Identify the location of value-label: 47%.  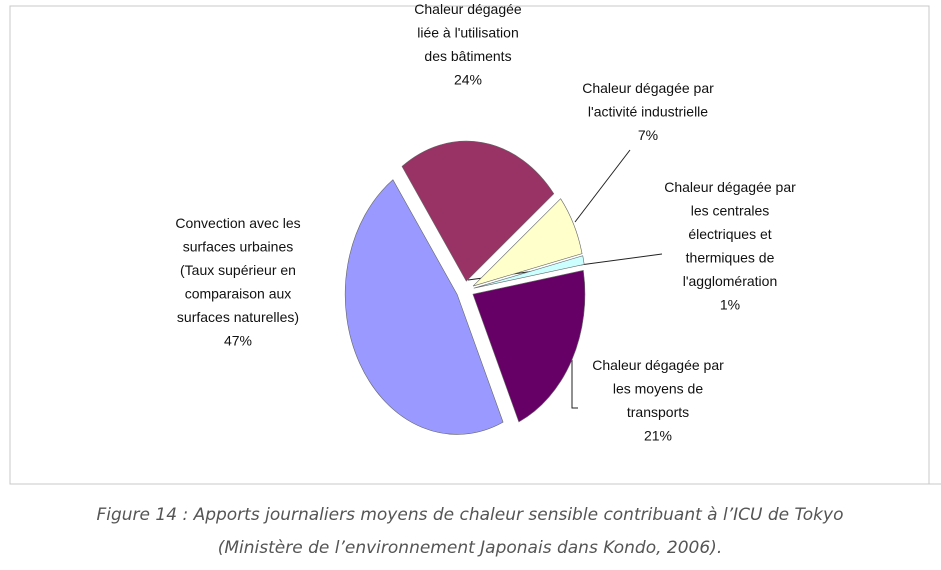
(238, 341).